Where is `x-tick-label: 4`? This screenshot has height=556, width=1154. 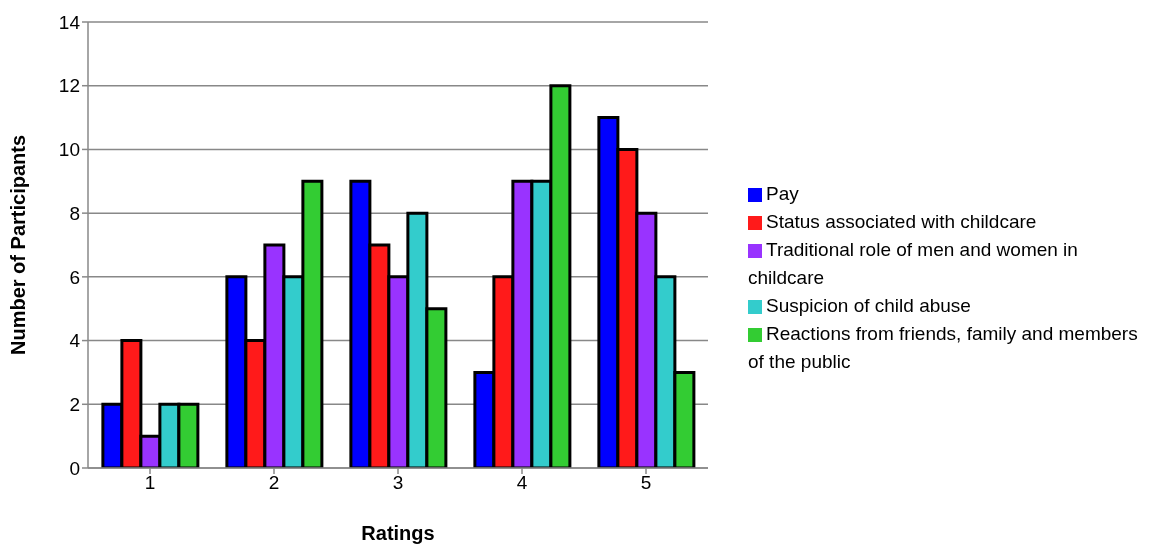
x-tick-label: 4 is located at coordinates (522, 483).